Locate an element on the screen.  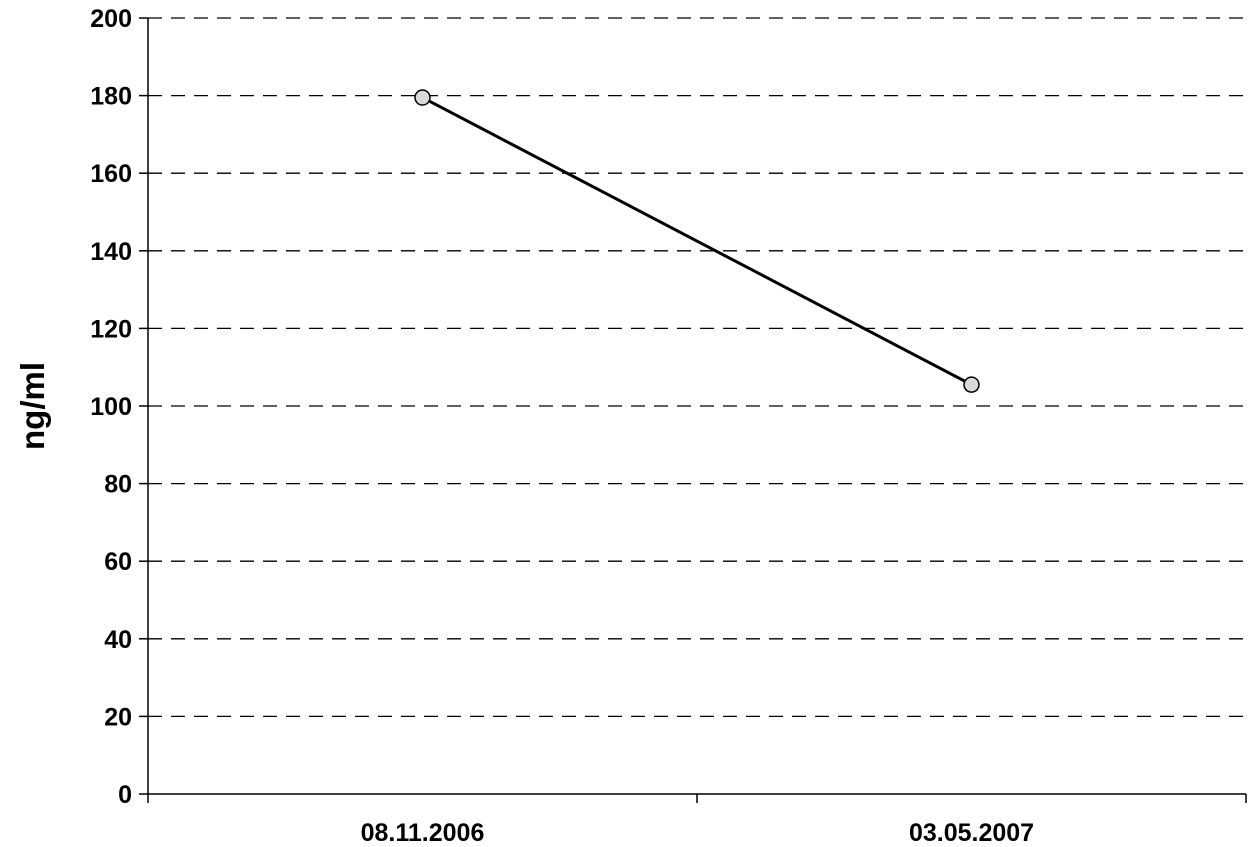
y-tick-label: 160 is located at coordinates (111, 174).